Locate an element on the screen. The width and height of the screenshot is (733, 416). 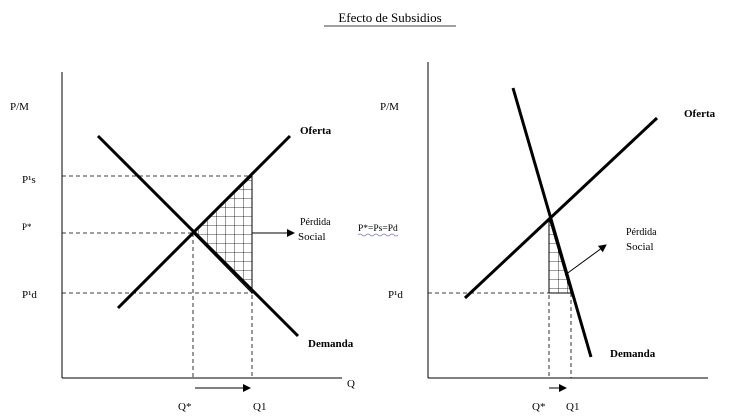
right-loss-label-2: Social is located at coordinates (640, 247).